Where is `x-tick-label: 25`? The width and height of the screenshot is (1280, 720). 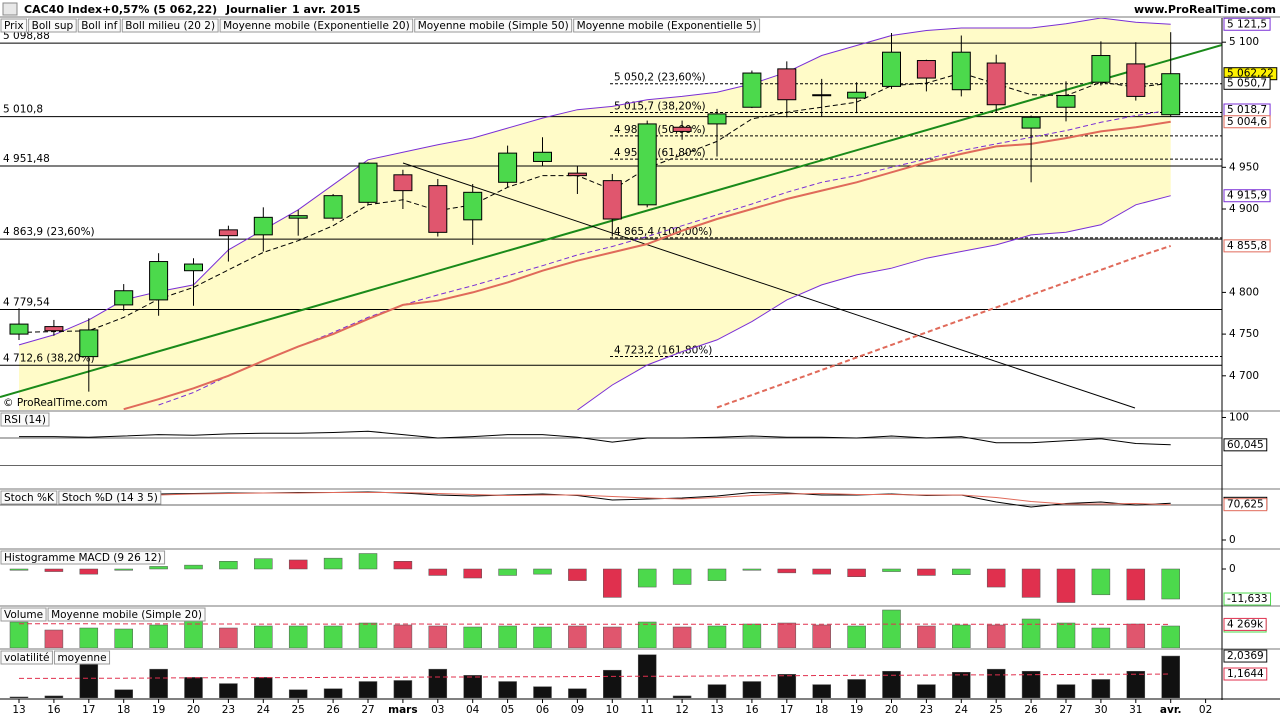
x-tick-label: 25 is located at coordinates (298, 710).